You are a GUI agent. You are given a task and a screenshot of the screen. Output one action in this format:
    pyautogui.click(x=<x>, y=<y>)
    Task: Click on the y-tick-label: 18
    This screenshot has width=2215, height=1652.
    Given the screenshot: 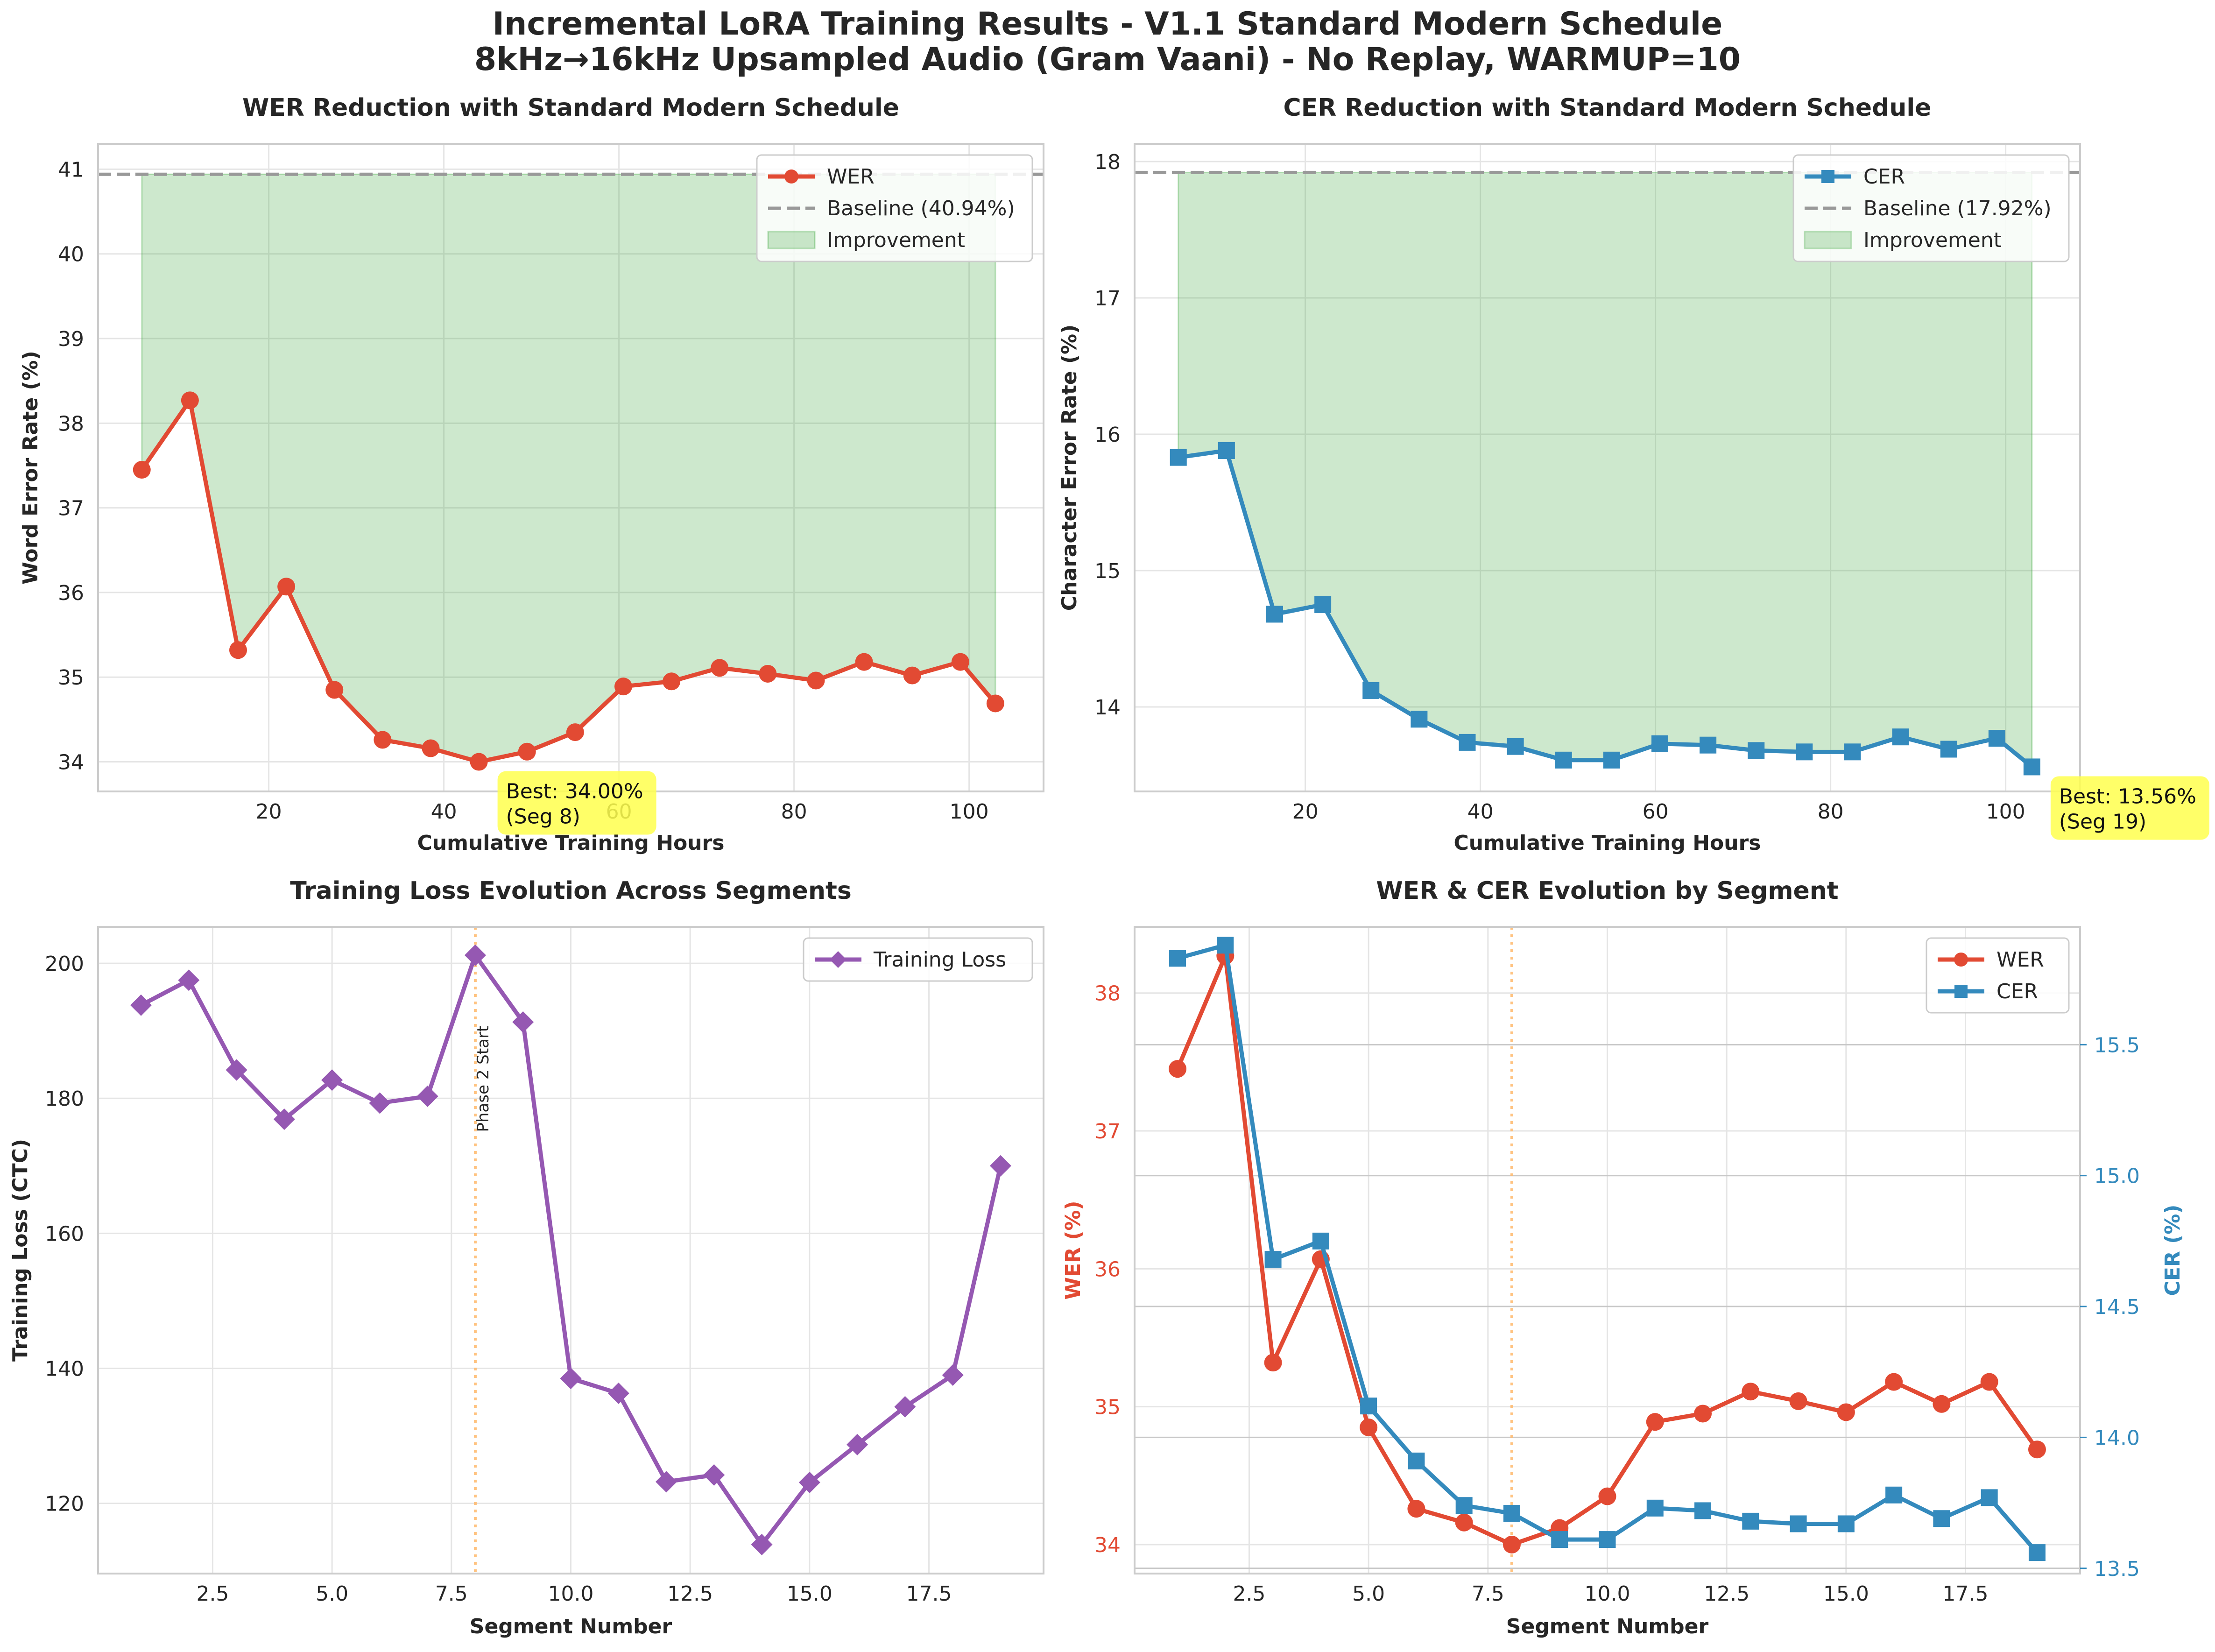 What is the action you would take?
    pyautogui.click(x=1107, y=162)
    